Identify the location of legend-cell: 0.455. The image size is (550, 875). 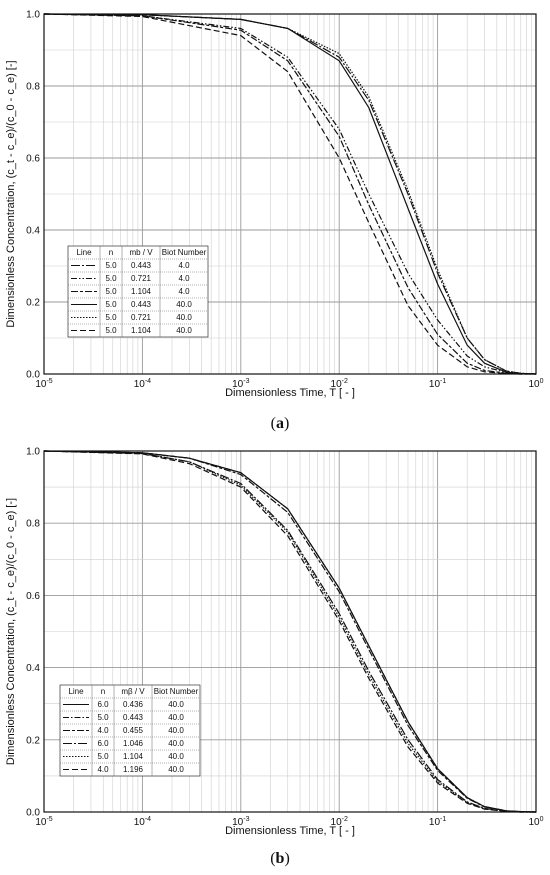
(133, 730).